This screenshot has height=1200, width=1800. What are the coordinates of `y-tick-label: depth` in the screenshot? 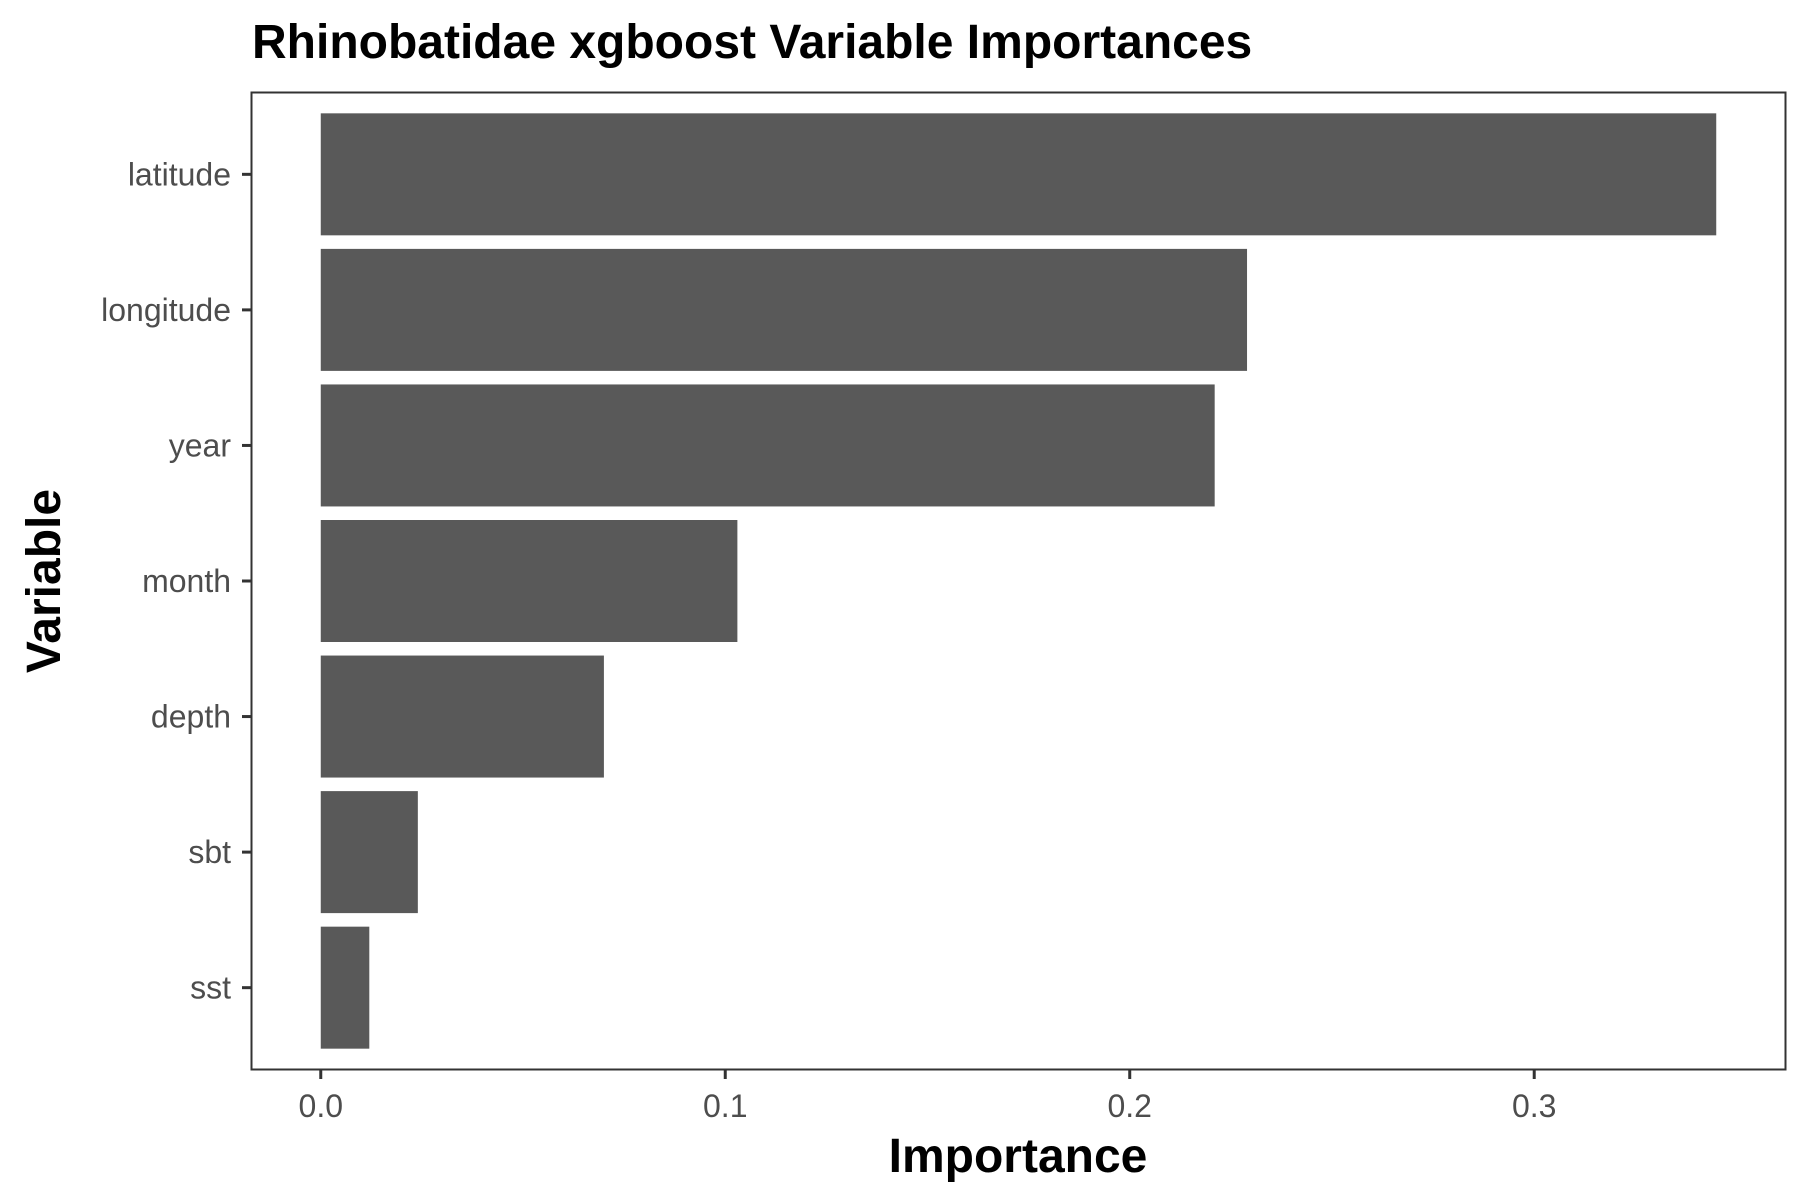 It's located at (191, 717).